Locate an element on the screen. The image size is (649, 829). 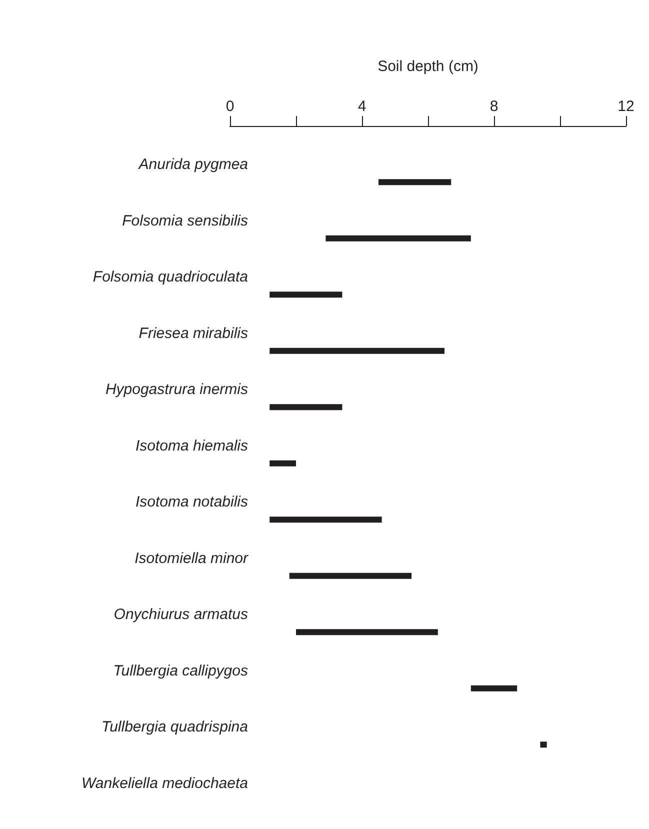
y-tick-label: Isotoma notabilis is located at coordinates (191, 502).